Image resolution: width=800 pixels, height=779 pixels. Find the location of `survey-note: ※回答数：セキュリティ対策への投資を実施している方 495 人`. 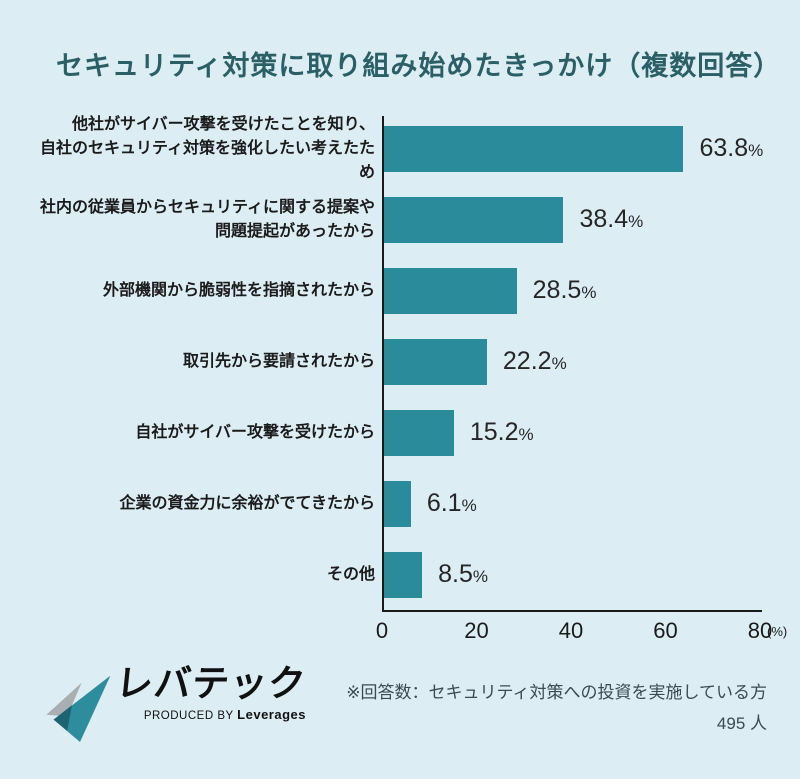

survey-note: ※回答数：セキュリティ対策への投資を実施している方 495 人 is located at coordinates (556, 708).